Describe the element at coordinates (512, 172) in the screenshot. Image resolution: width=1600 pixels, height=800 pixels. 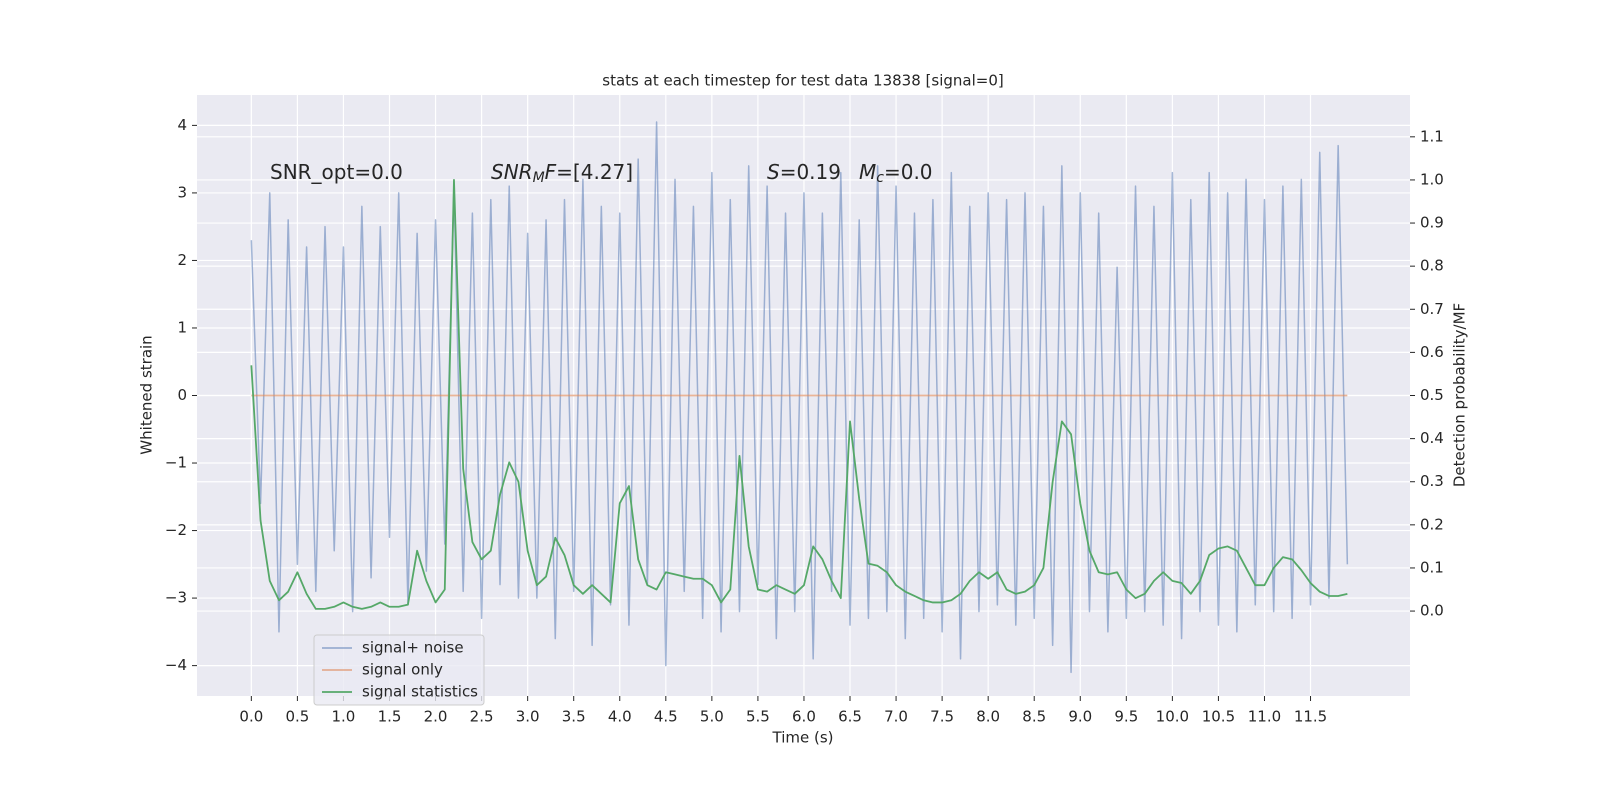
I see `annotation-part: SNR` at that location.